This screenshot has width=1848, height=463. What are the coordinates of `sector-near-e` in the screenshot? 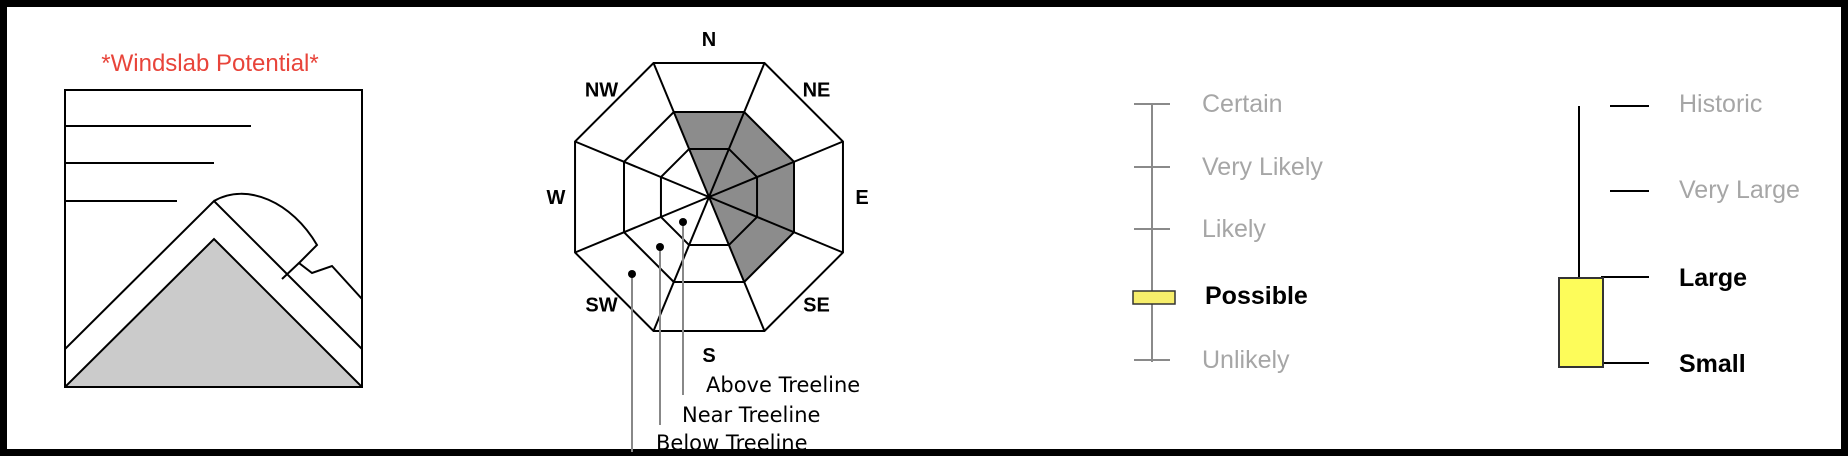 It's located at (775, 197).